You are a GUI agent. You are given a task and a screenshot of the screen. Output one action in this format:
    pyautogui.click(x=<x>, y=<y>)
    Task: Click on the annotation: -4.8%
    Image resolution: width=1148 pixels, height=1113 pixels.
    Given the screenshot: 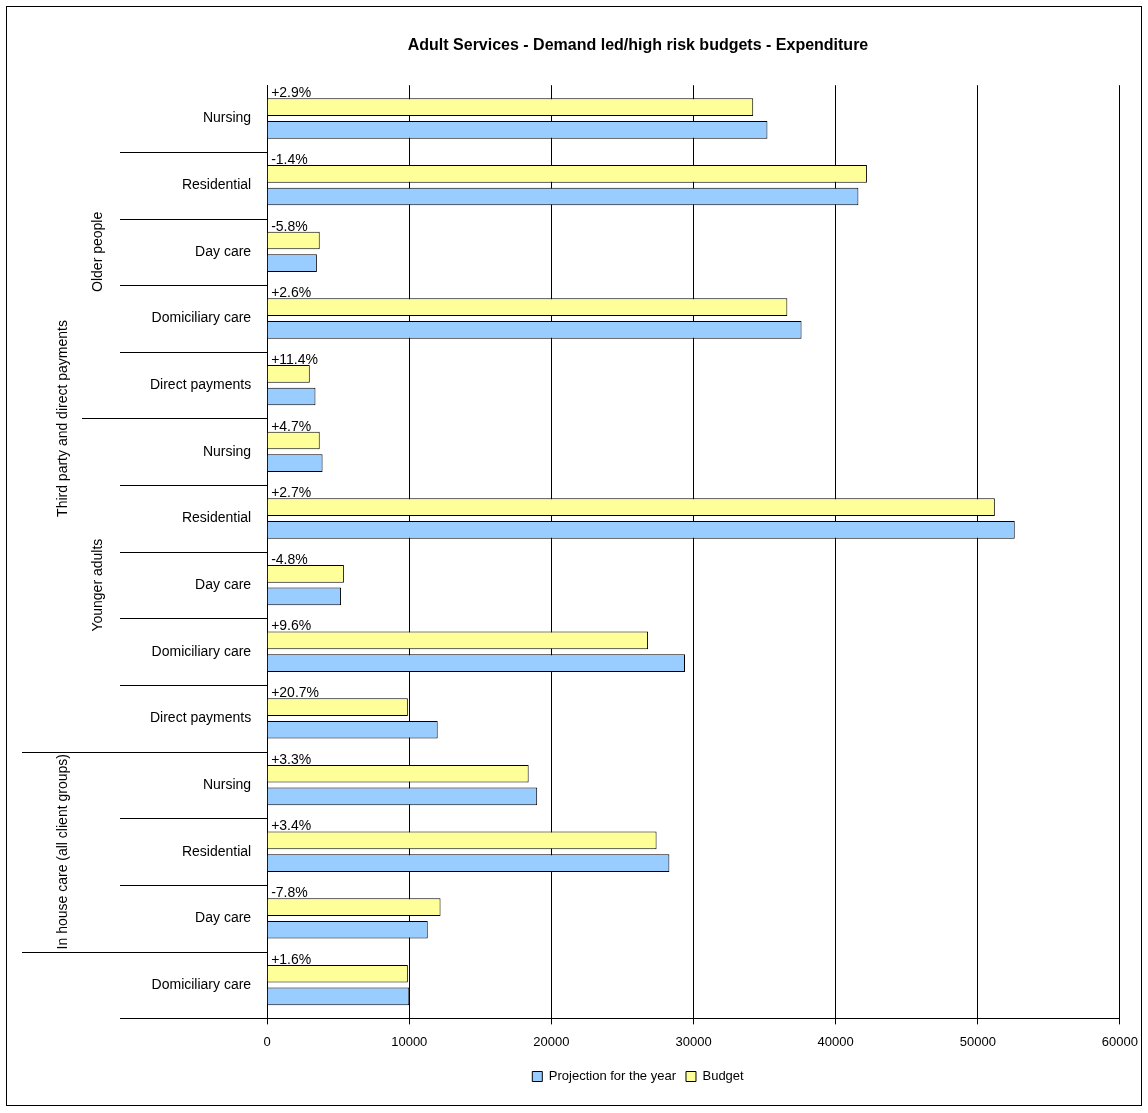 What is the action you would take?
    pyautogui.click(x=289, y=558)
    